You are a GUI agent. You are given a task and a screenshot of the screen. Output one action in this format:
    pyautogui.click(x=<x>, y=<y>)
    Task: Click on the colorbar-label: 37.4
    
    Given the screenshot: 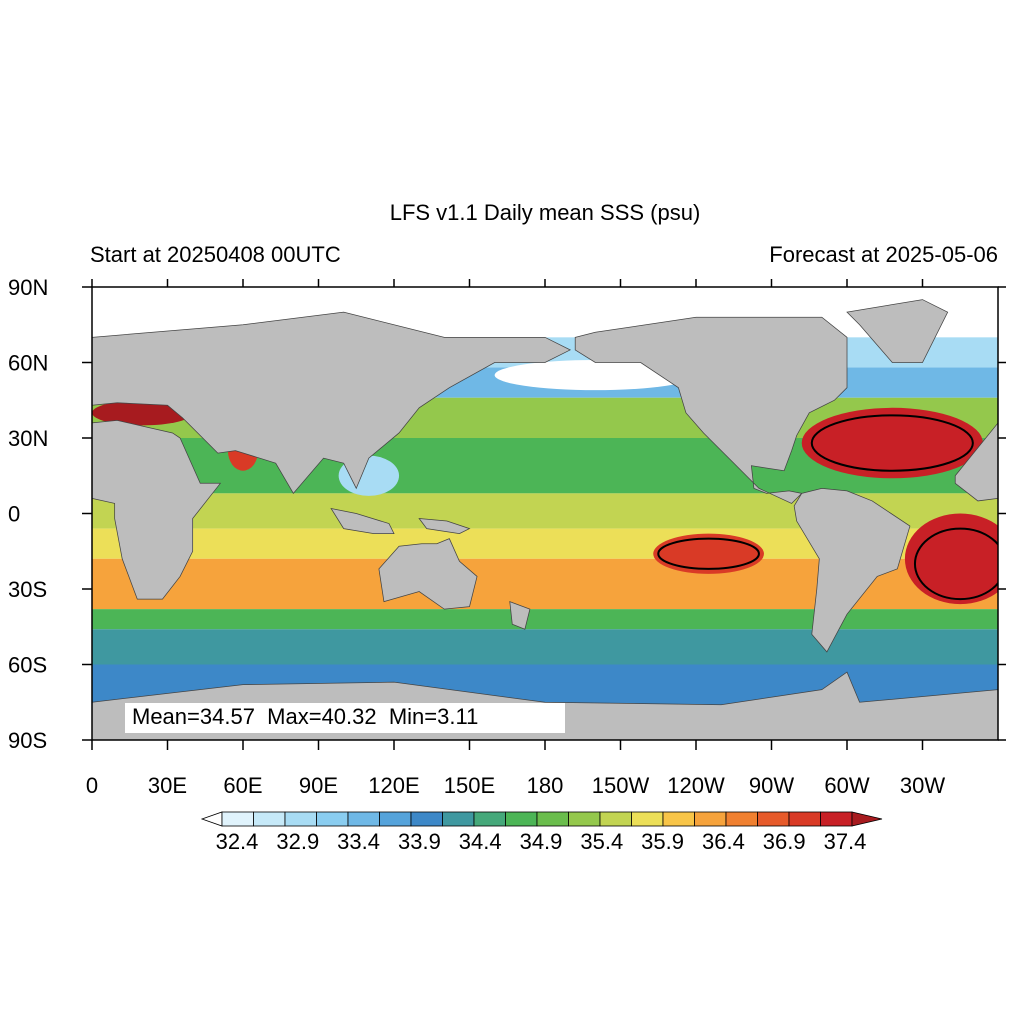 What is the action you would take?
    pyautogui.click(x=845, y=841)
    